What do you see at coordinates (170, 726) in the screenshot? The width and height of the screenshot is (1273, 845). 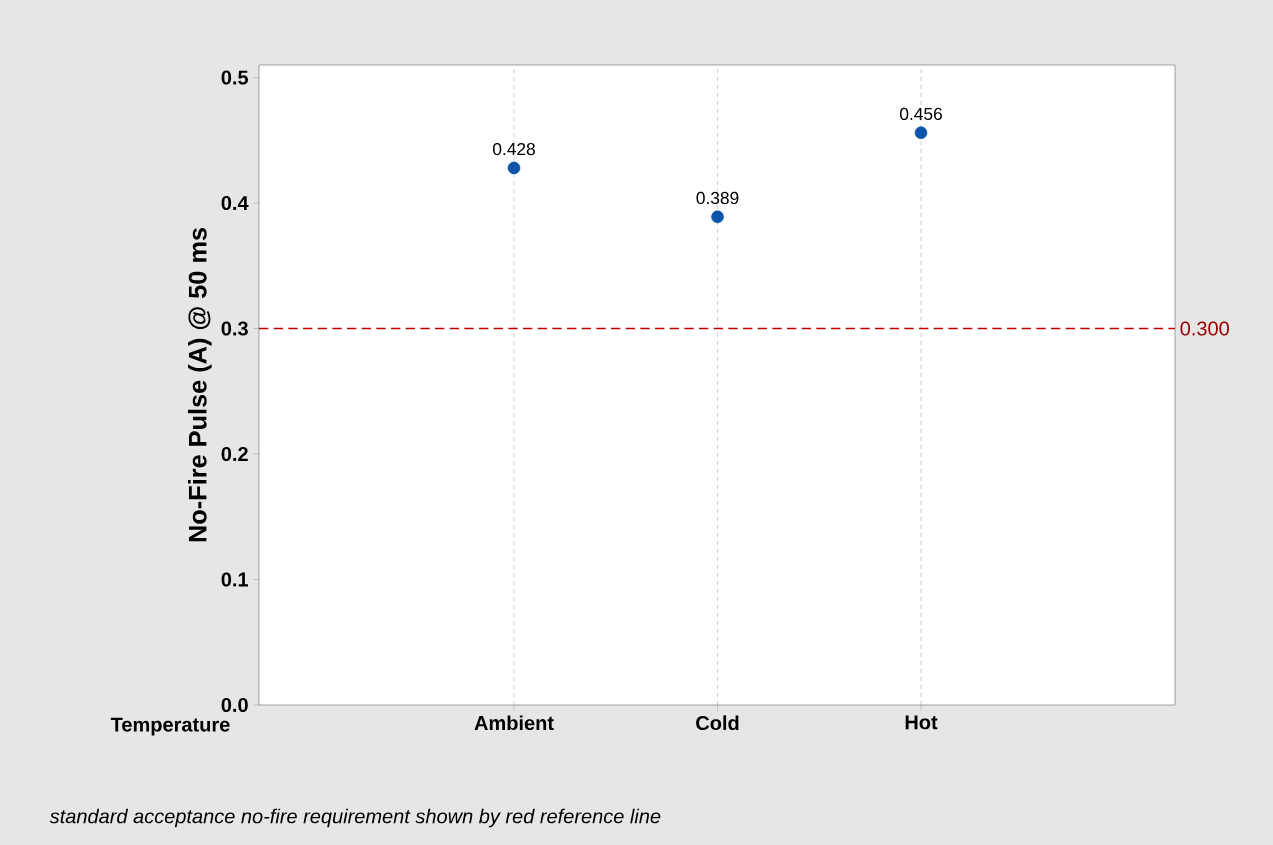 I see `x-axis-title: Temperature` at bounding box center [170, 726].